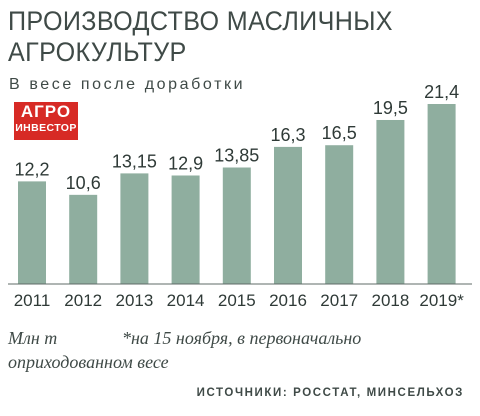 The width and height of the screenshot is (480, 416). I want to click on value-label-2018: 19,5, so click(390, 108).